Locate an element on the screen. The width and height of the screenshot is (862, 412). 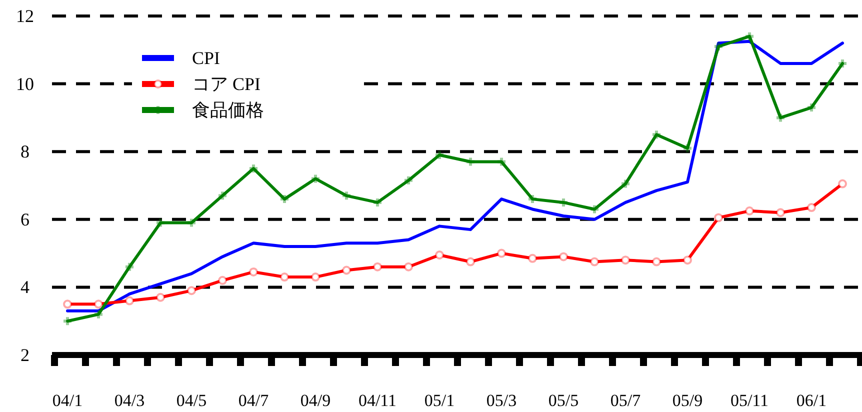
x-tick-label: 04/1 is located at coordinates (67, 400).